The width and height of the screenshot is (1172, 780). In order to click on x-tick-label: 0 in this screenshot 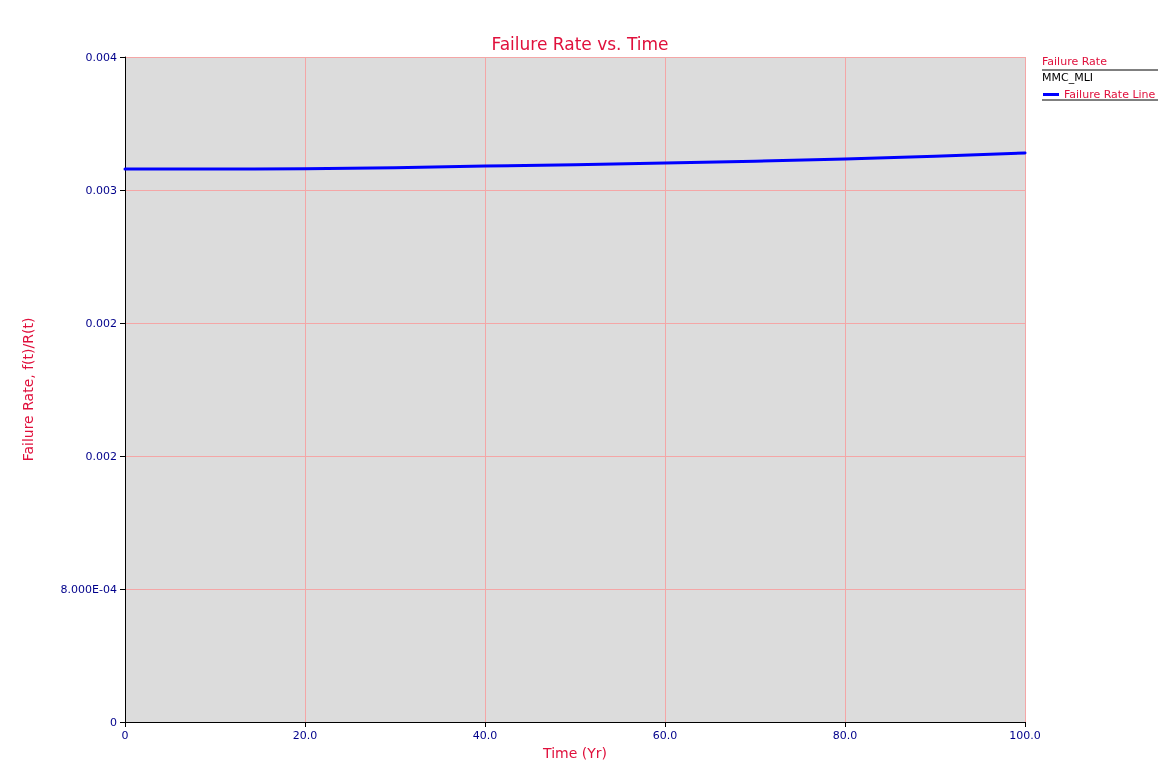, I will do `click(125, 735)`.